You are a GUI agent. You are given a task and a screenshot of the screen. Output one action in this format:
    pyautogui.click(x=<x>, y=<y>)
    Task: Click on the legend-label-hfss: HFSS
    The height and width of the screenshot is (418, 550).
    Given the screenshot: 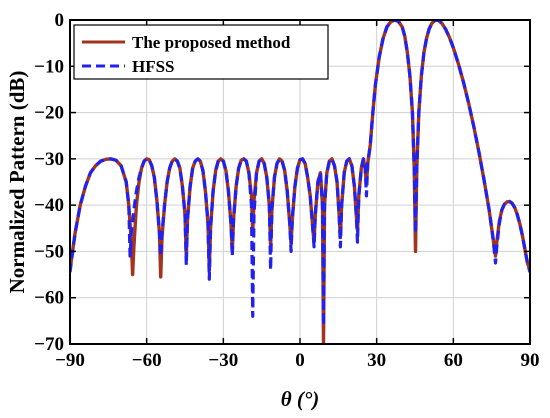 What is the action you would take?
    pyautogui.click(x=153, y=66)
    